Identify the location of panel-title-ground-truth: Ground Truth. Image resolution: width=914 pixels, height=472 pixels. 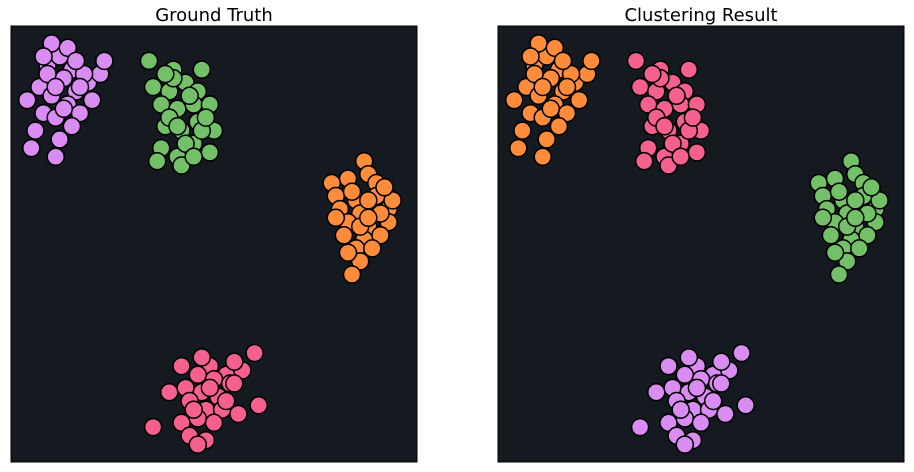
(214, 15).